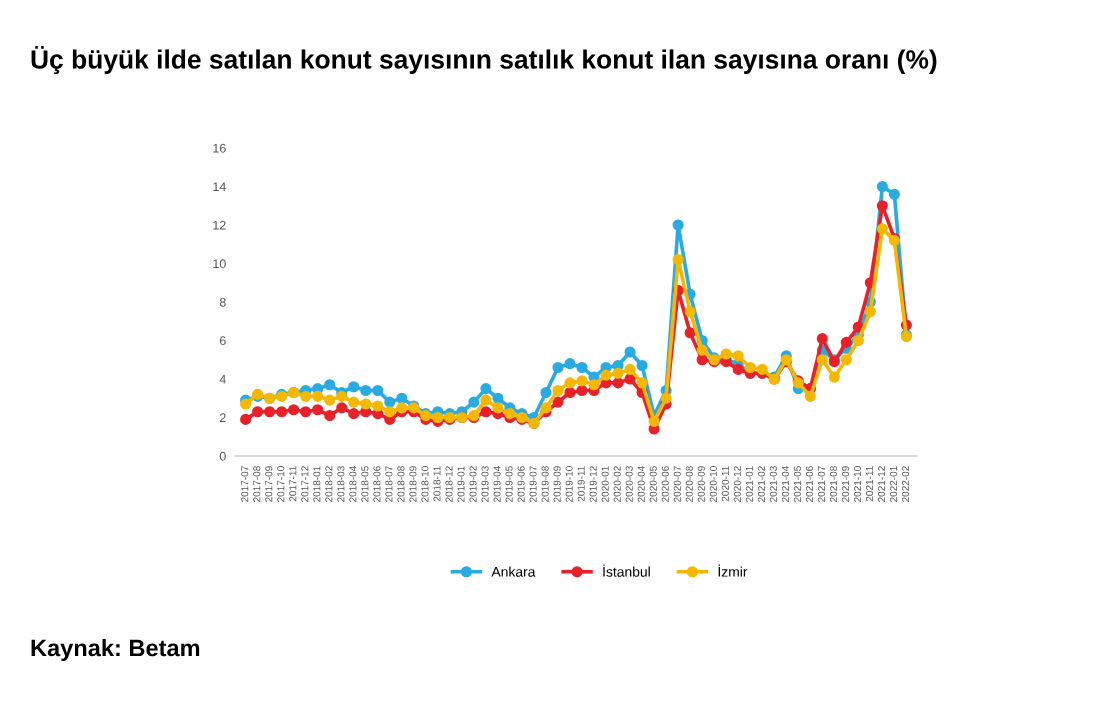 The width and height of the screenshot is (1110, 710). Describe the element at coordinates (115, 649) in the screenshot. I see `text: Kaynak: Betam` at that location.